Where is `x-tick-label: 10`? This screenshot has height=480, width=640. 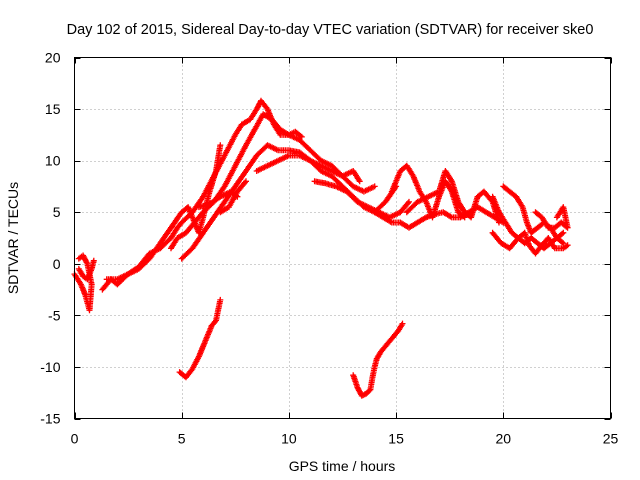 x-tick-label: 10 is located at coordinates (289, 439).